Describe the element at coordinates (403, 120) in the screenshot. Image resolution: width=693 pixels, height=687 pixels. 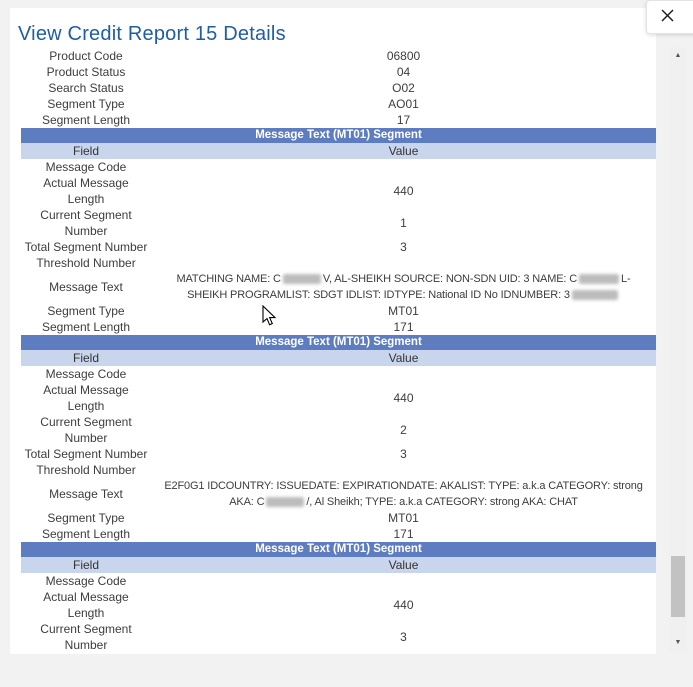
I see `value-cell: 17` at that location.